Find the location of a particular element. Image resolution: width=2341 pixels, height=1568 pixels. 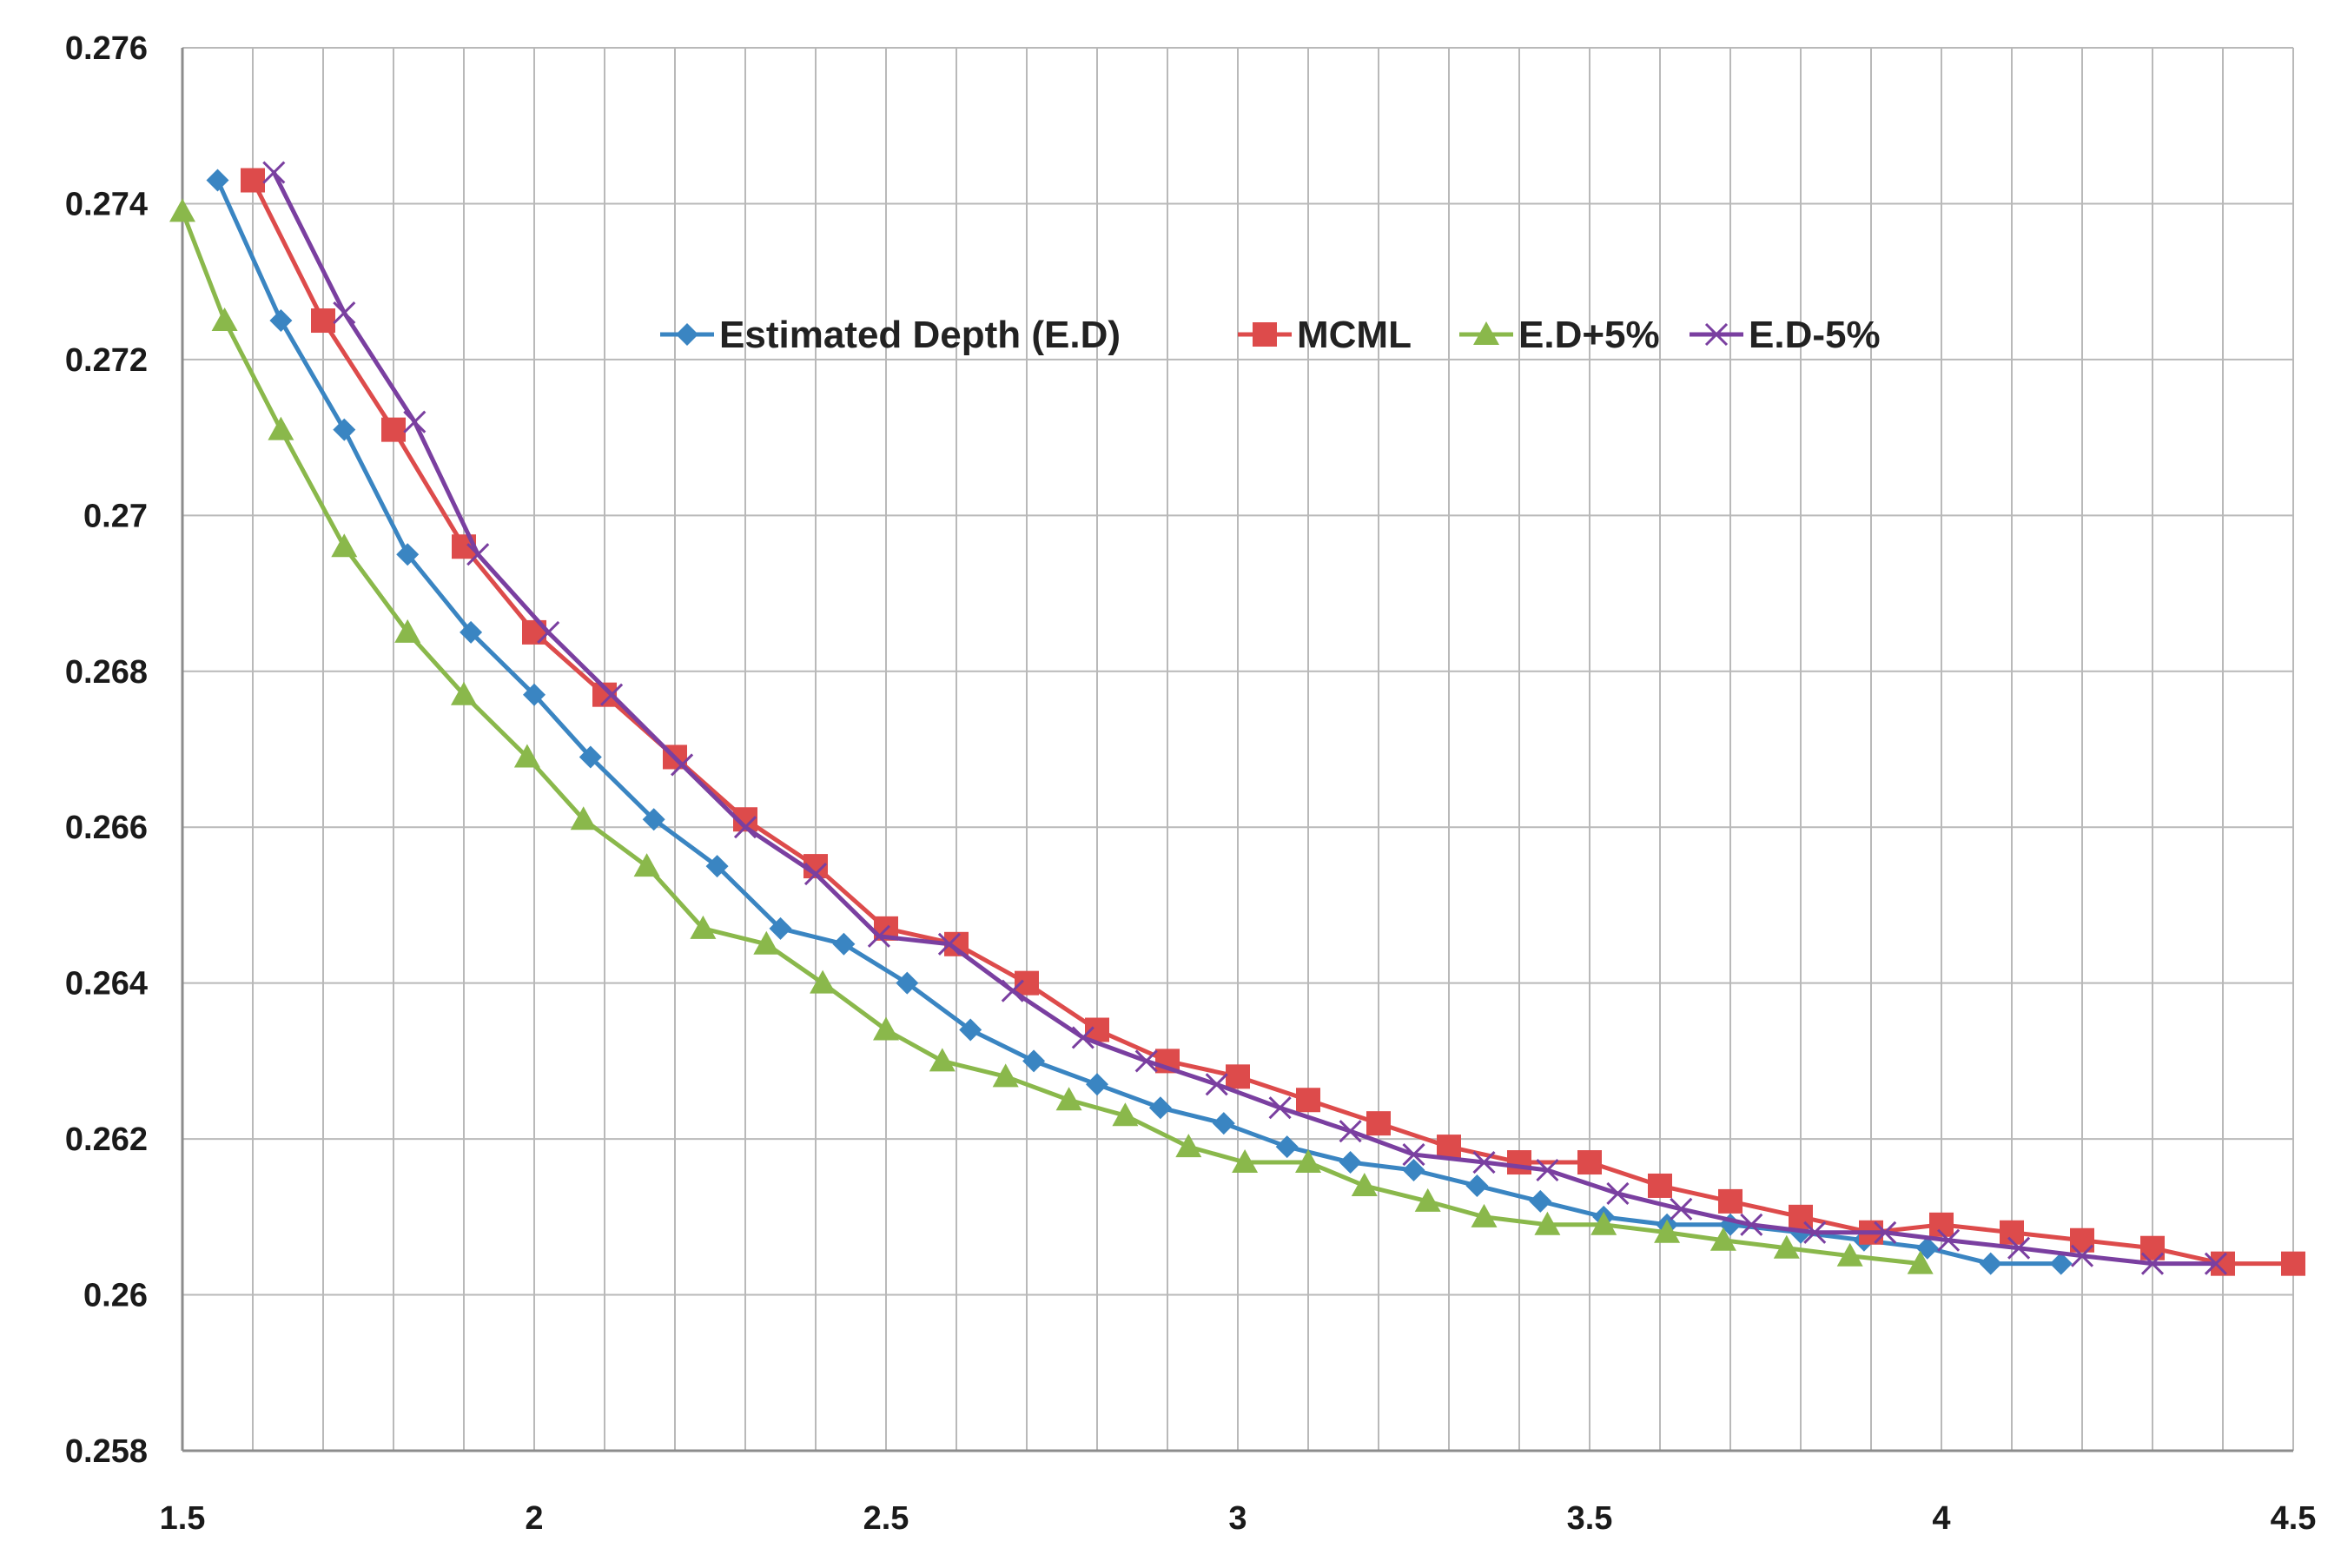

x-tick-label: 3.5 is located at coordinates (1590, 1518).